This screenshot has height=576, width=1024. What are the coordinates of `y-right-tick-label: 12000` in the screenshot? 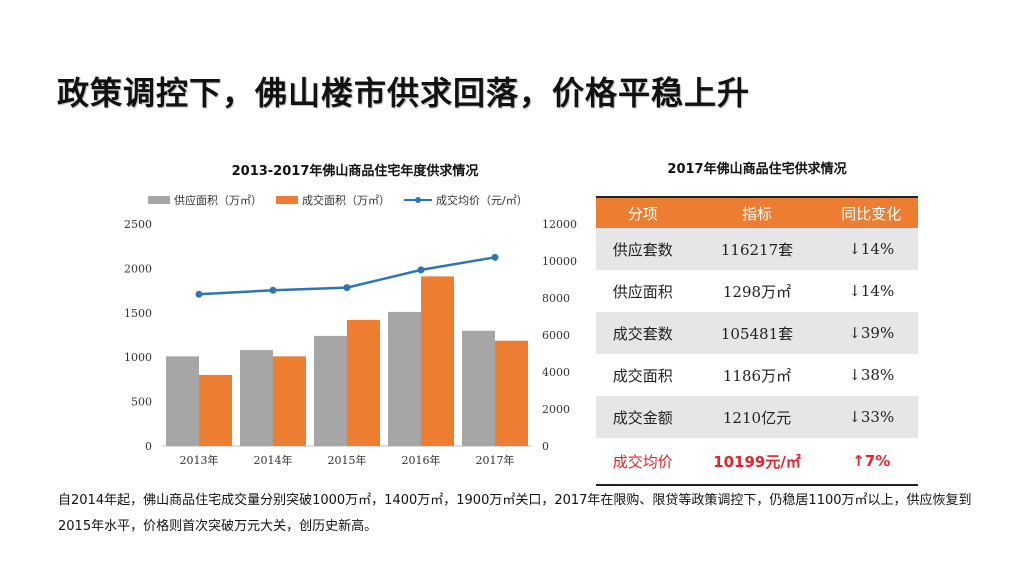 It's located at (559, 224).